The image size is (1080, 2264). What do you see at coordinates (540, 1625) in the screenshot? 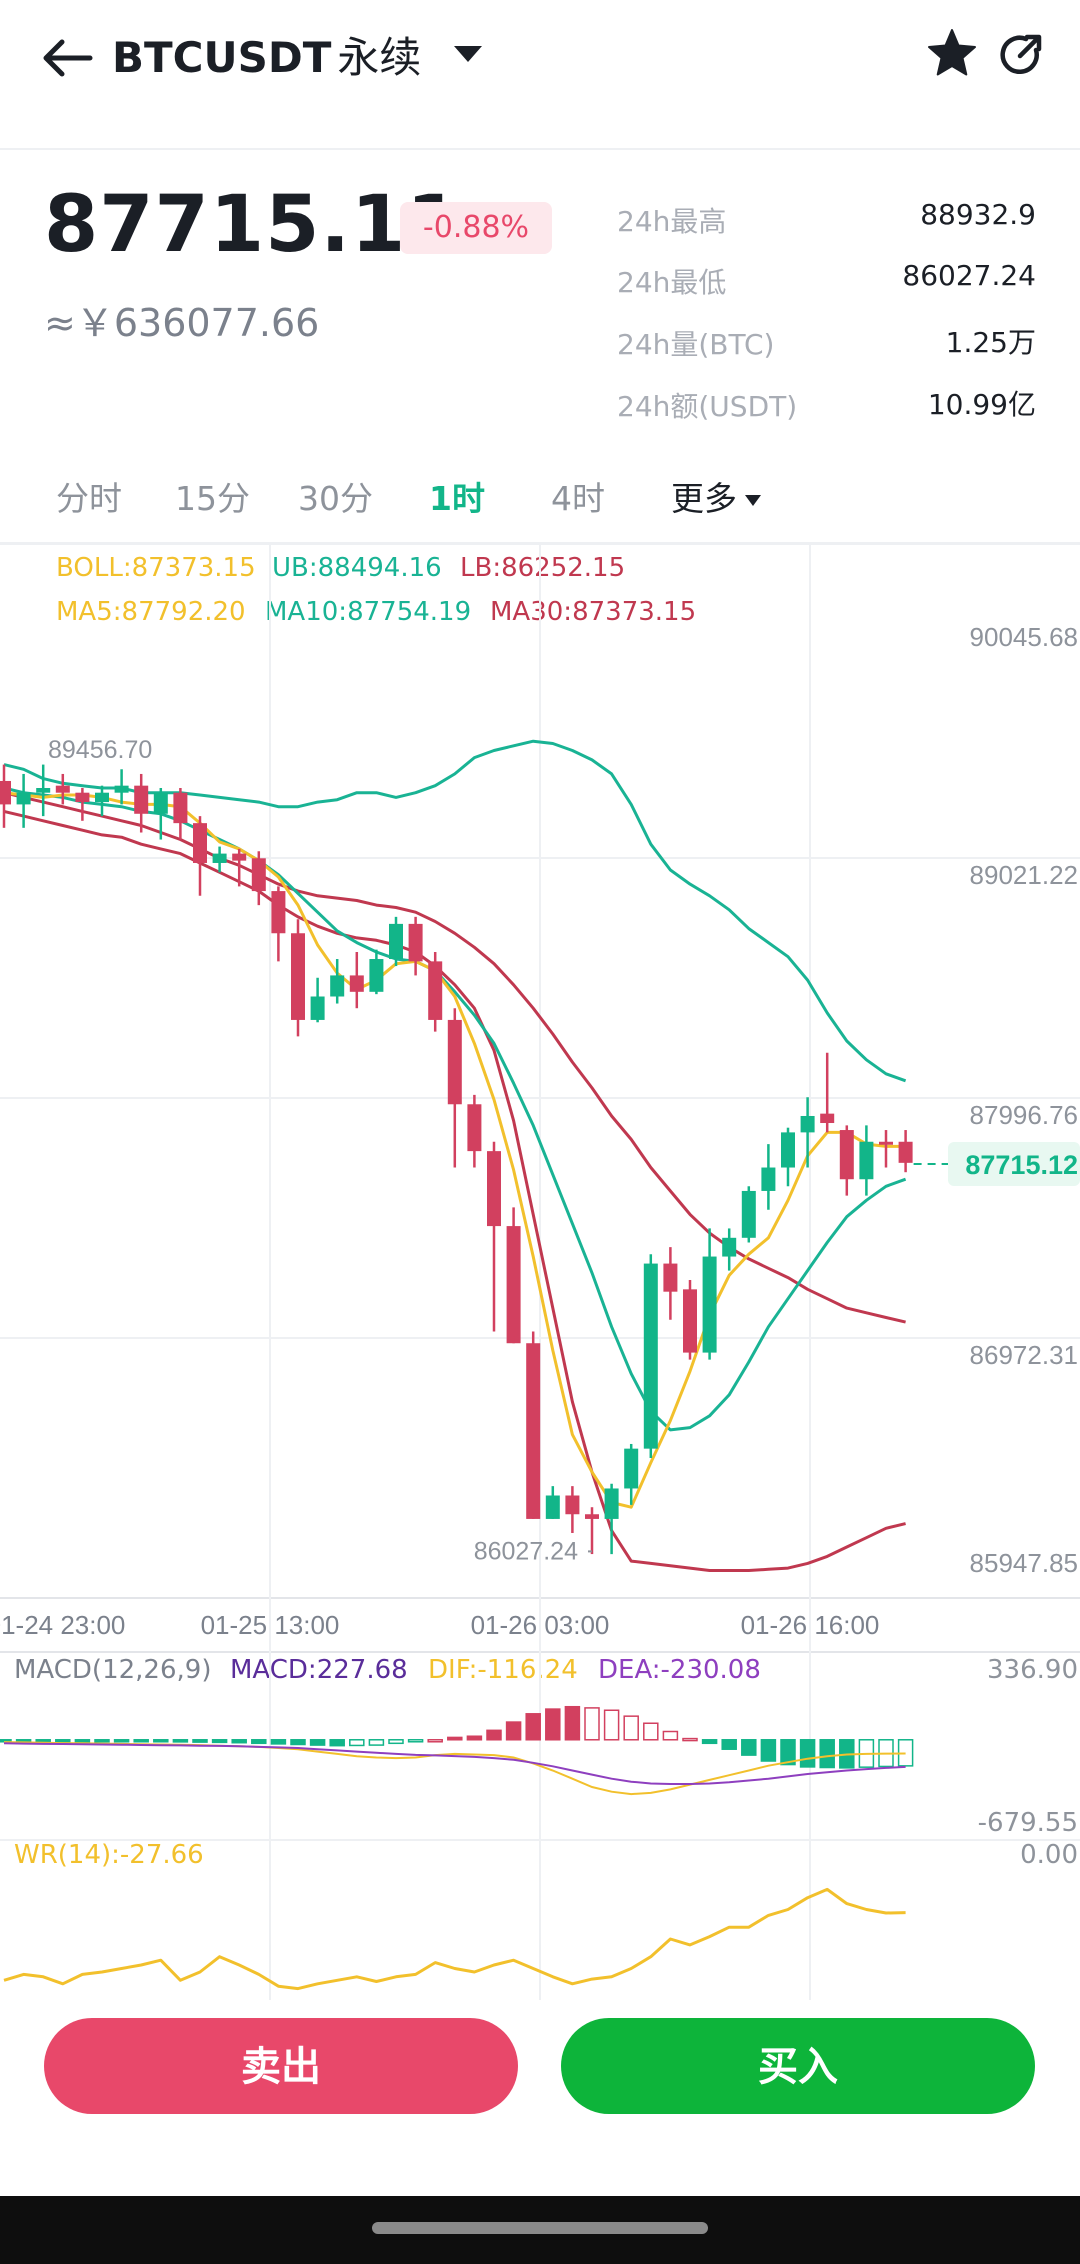
I see `x-axis-label: 01-26 03:00` at bounding box center [540, 1625].